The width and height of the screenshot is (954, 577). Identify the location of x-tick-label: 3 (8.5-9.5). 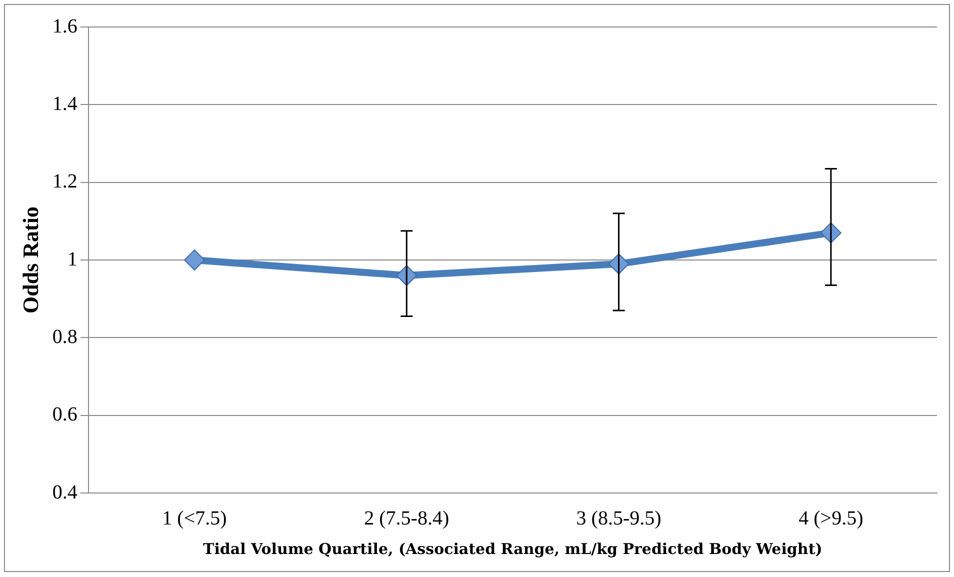
(619, 518).